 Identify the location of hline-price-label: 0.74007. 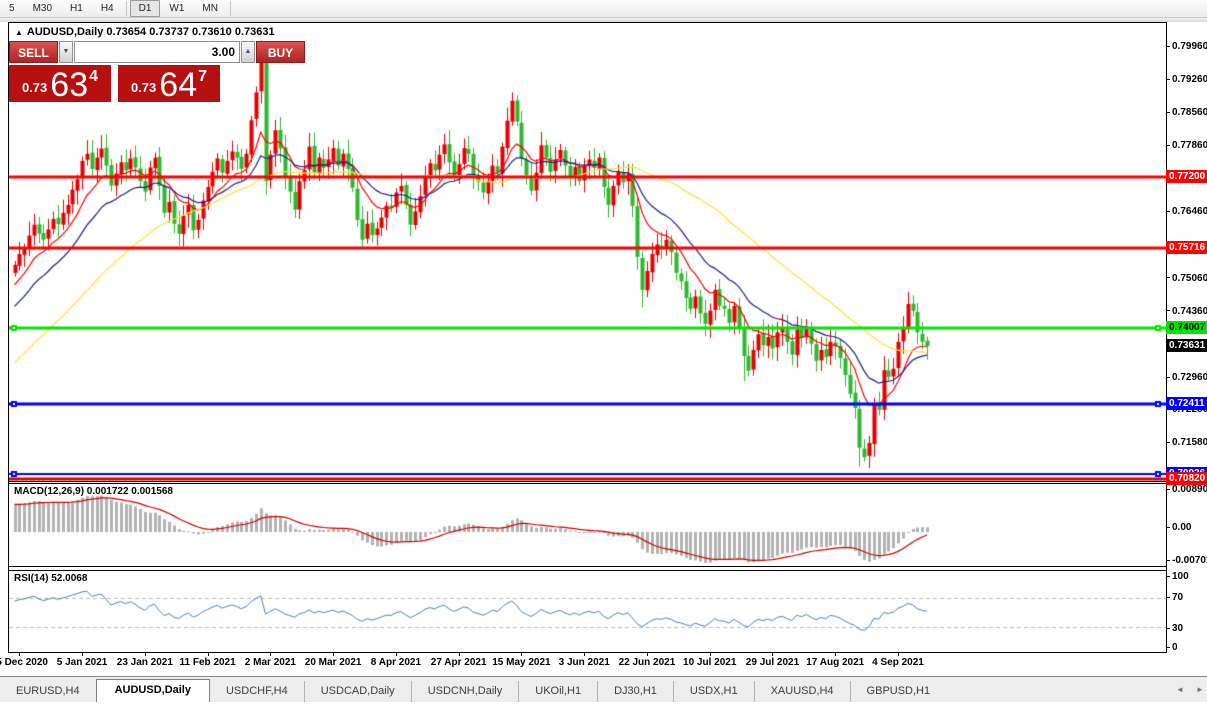
(1186, 328).